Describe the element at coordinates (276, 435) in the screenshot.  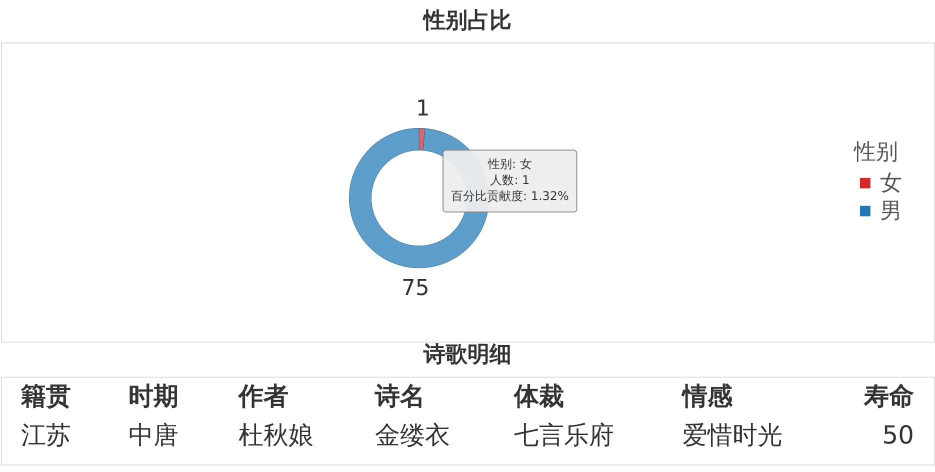
I see `text: 杜秋娘` at that location.